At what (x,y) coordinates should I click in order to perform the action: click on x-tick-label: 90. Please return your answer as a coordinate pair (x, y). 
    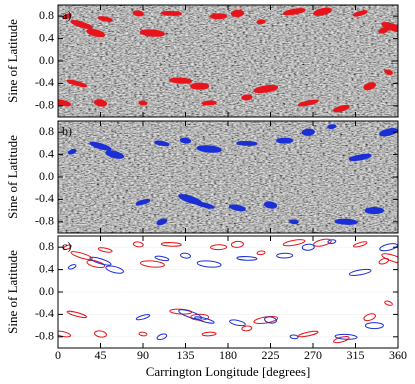
    Looking at the image, I should click on (143, 355).